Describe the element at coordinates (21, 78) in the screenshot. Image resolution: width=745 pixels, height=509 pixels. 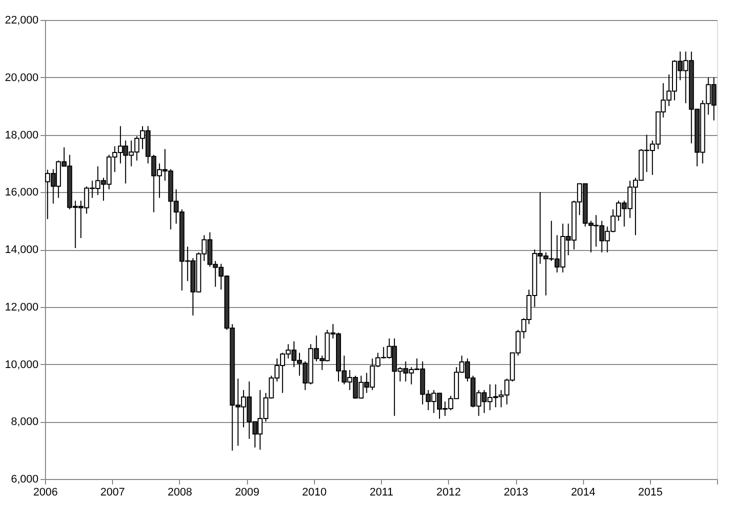
I see `y-tick-label: 20,000` at that location.